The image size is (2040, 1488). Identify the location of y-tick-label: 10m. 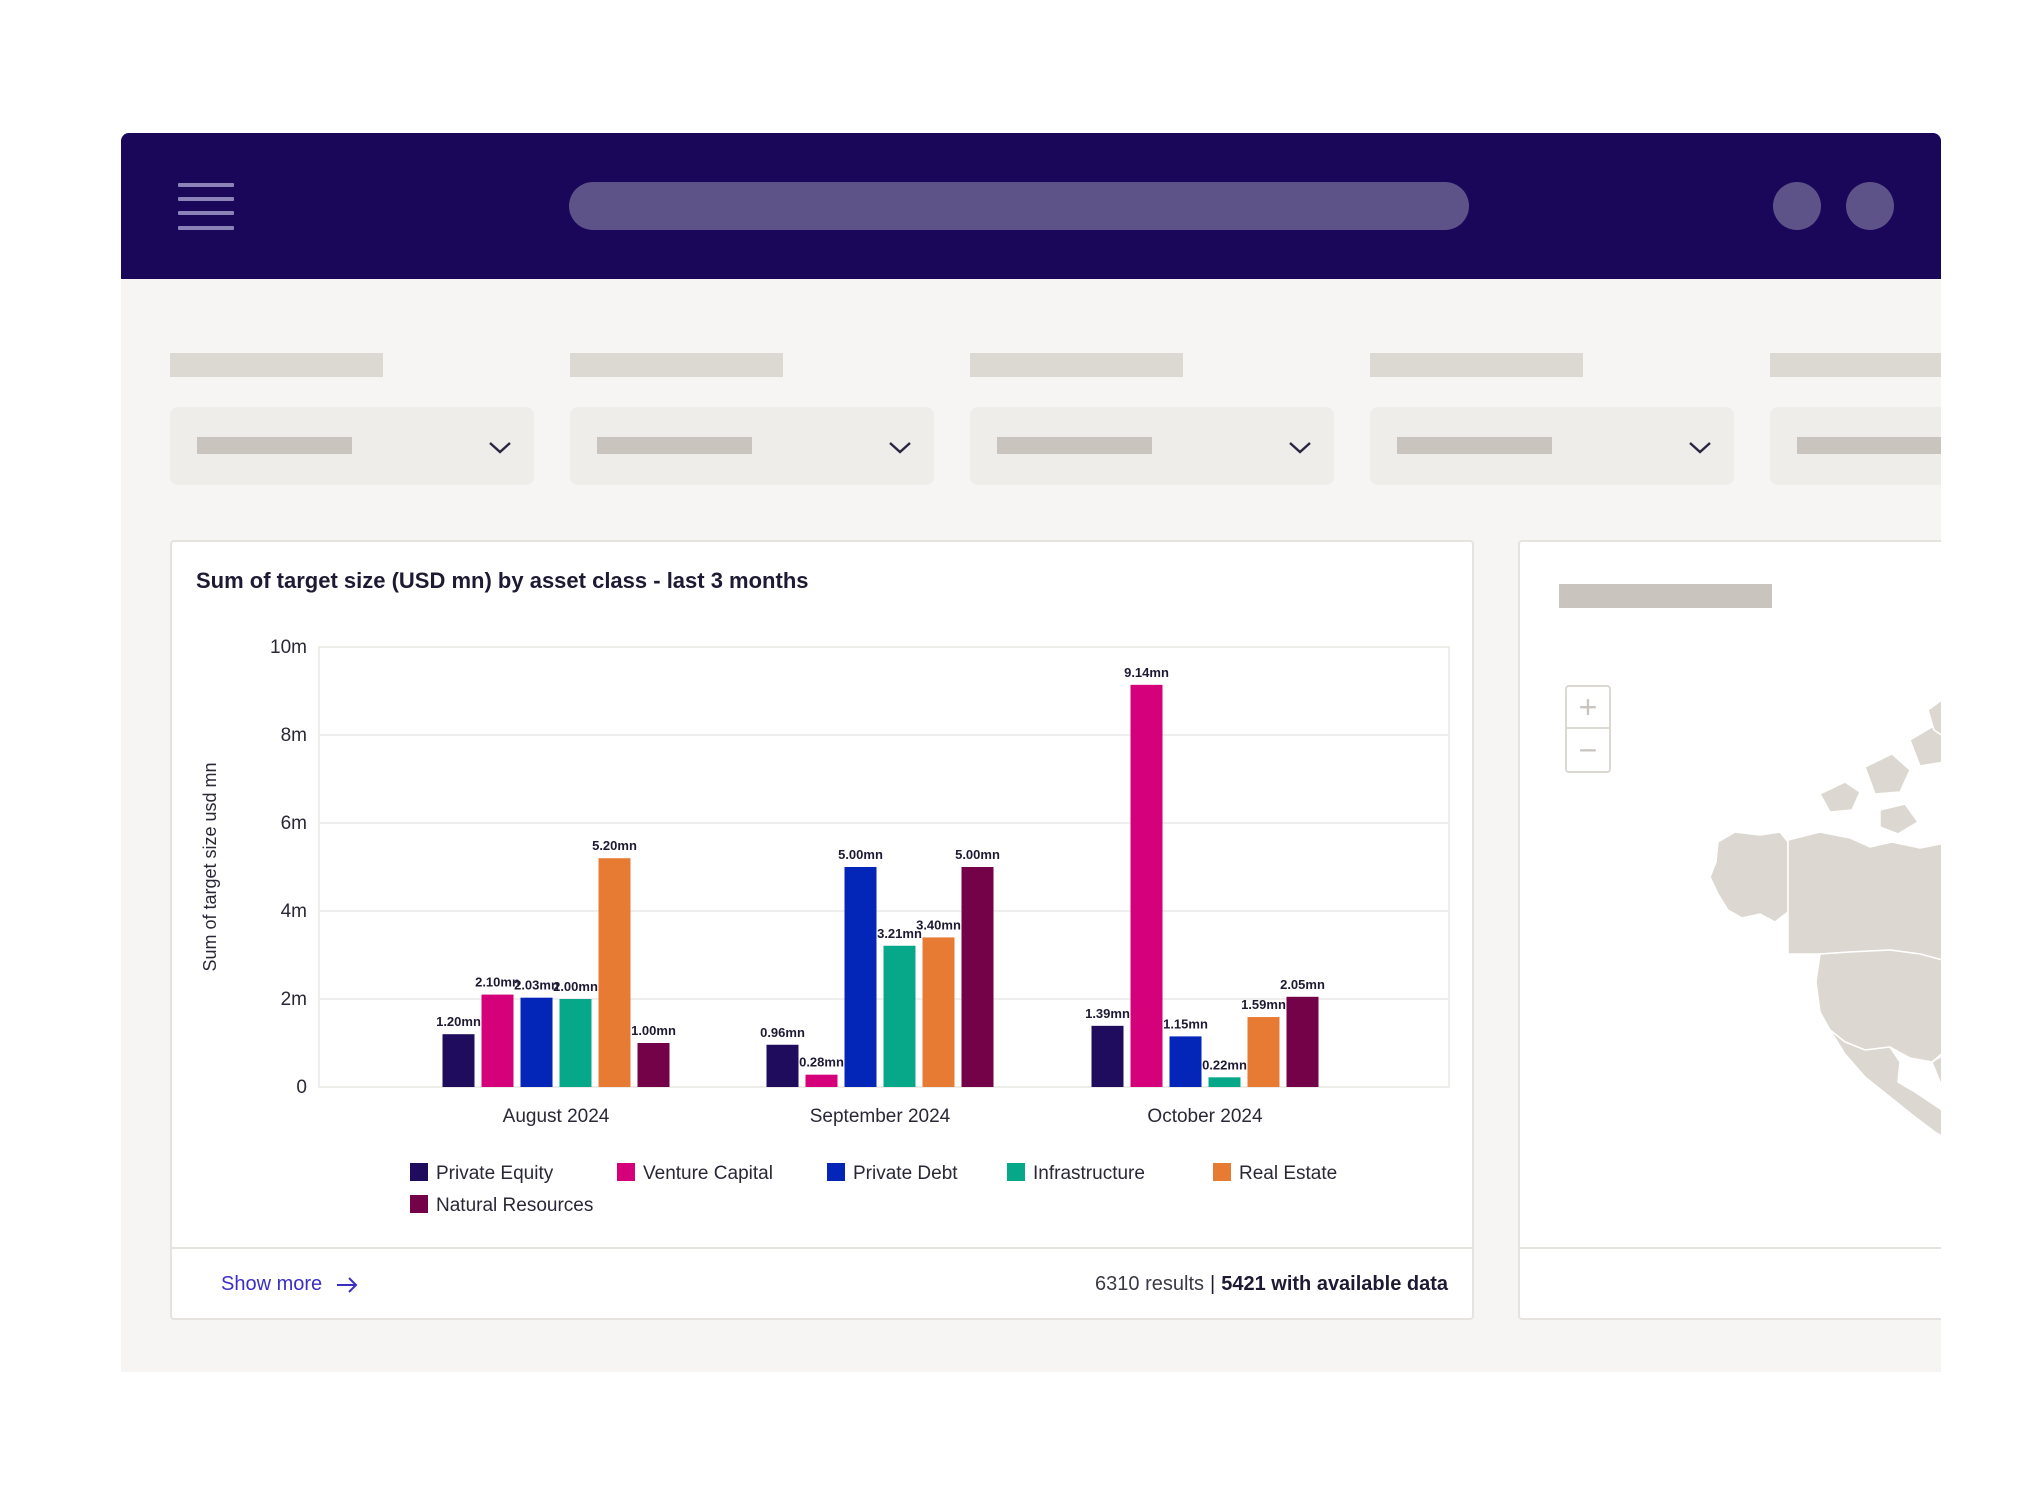
(288, 647).